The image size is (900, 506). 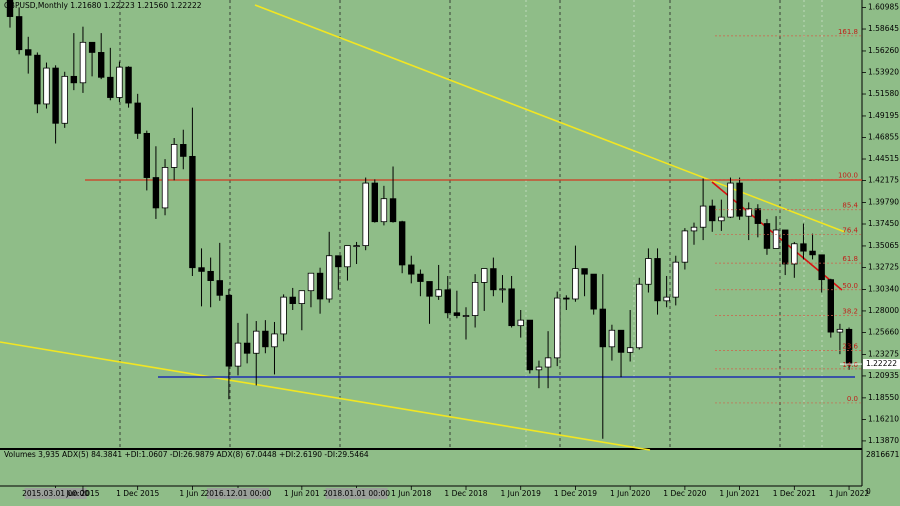 What do you see at coordinates (883, 223) in the screenshot?
I see `y-tick-label: 1.37450` at bounding box center [883, 223].